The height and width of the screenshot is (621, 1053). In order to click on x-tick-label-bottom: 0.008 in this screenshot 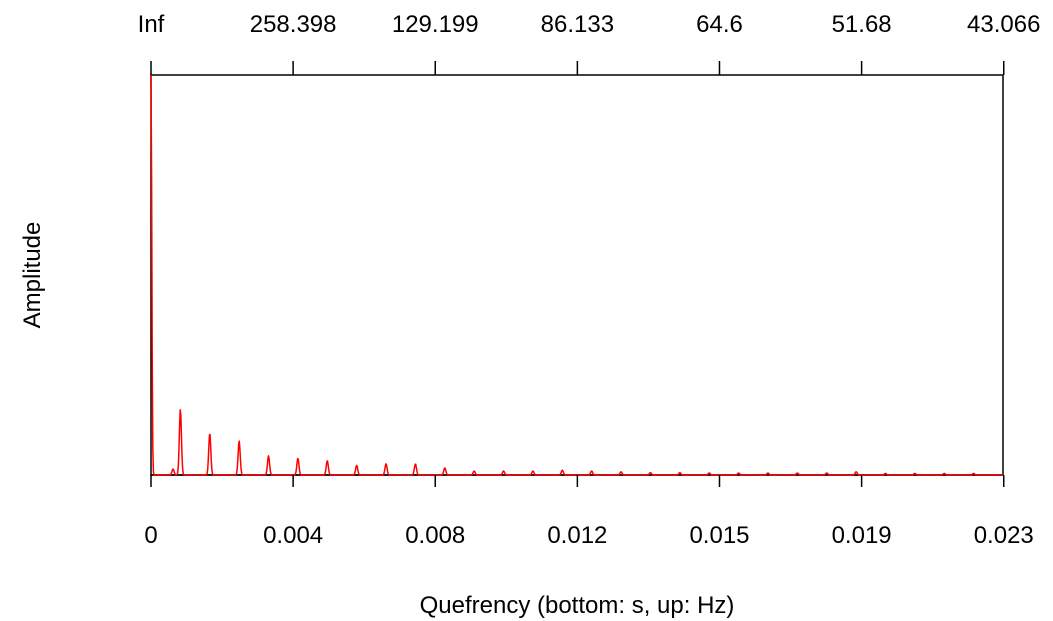, I will do `click(435, 535)`.